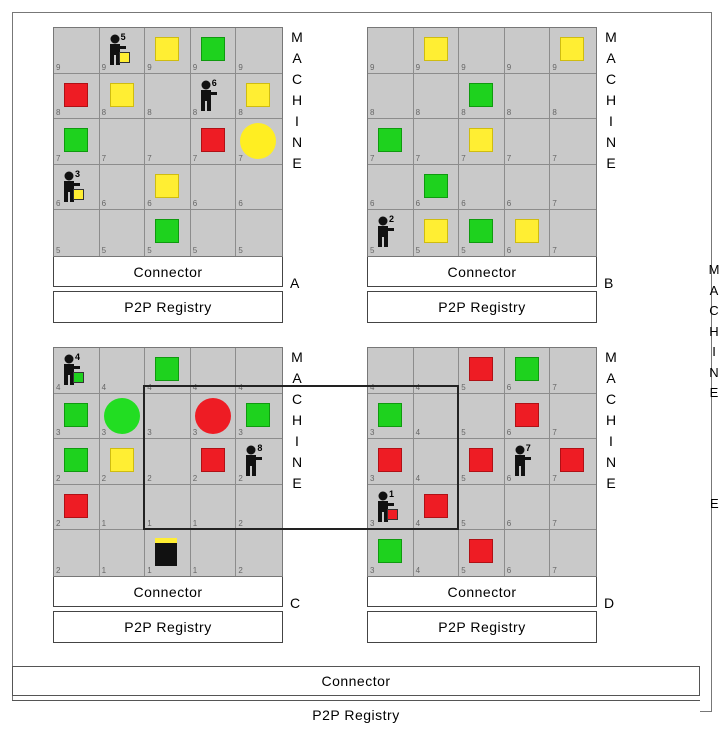  Describe the element at coordinates (240, 113) in the screenshot. I see `cell-level-number: 8` at that location.